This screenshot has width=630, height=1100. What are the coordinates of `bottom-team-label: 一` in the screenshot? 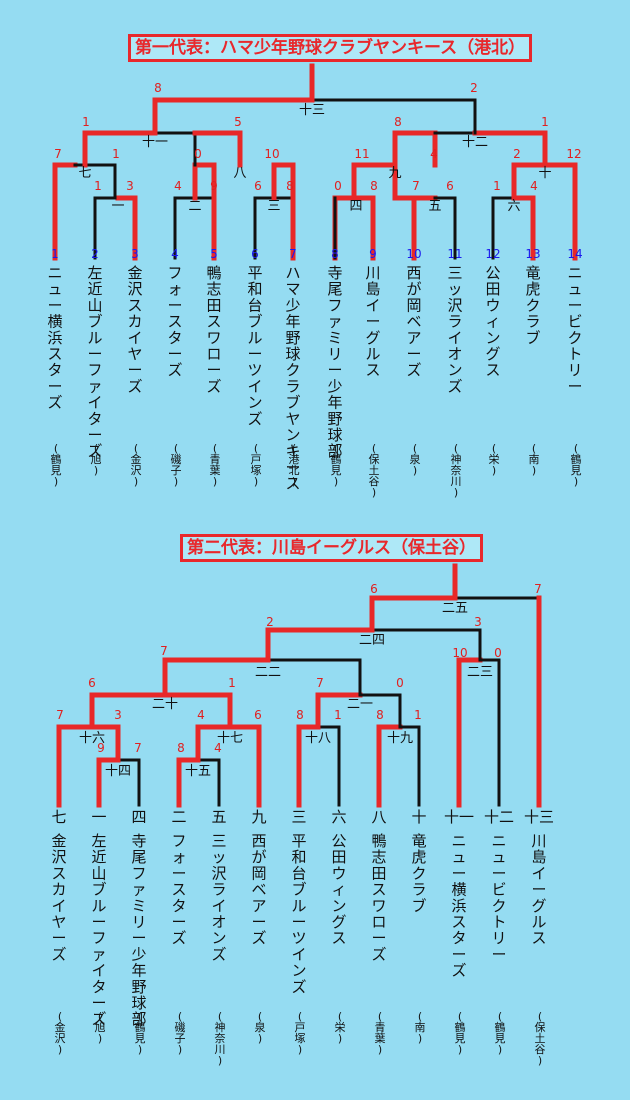 It's located at (98, 817).